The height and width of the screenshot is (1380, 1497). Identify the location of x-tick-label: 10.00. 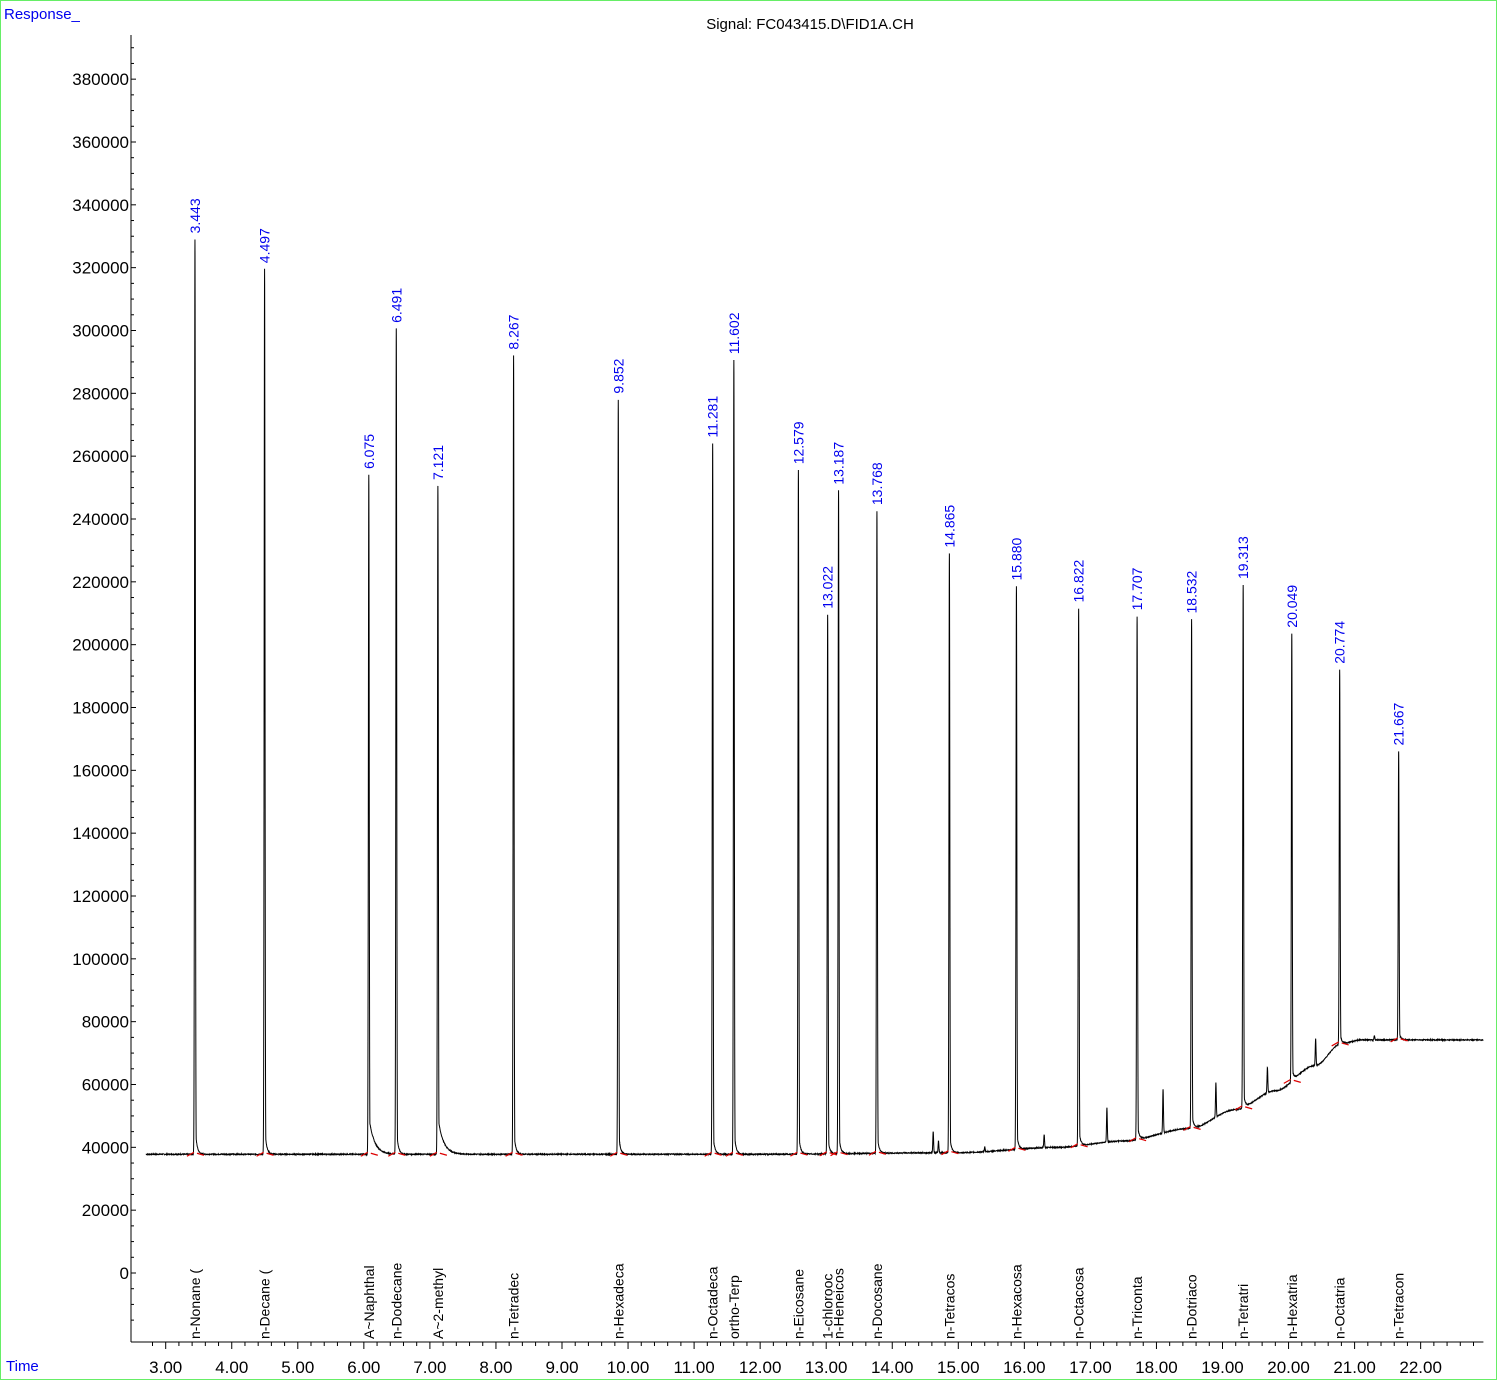
(628, 1367).